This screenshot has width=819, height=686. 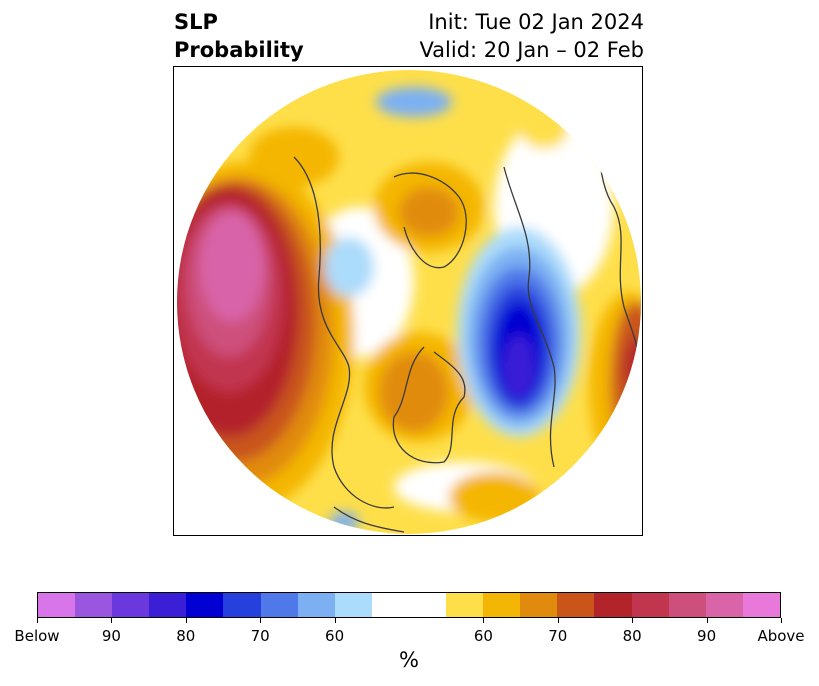 What do you see at coordinates (544, 127) in the screenshot?
I see `field-arctic-yellow` at bounding box center [544, 127].